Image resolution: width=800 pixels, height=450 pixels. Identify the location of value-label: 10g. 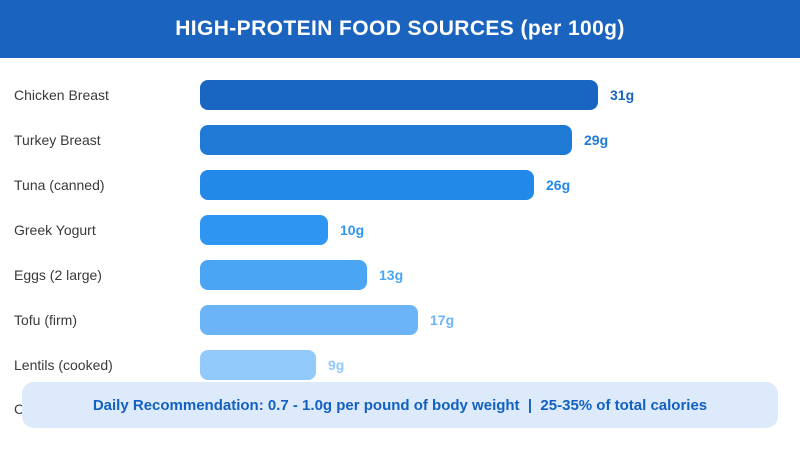
(352, 230).